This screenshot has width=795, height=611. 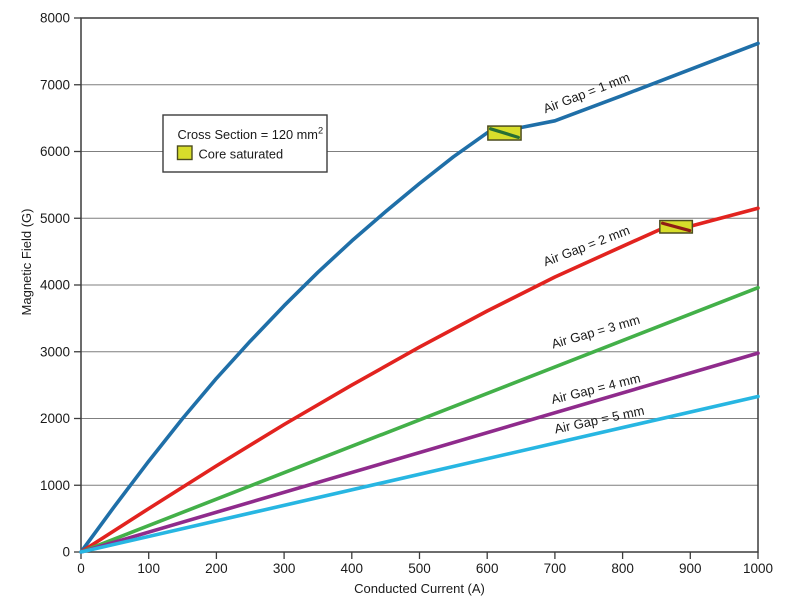 I want to click on y-tick-label-5000: 5000, so click(x=55, y=218).